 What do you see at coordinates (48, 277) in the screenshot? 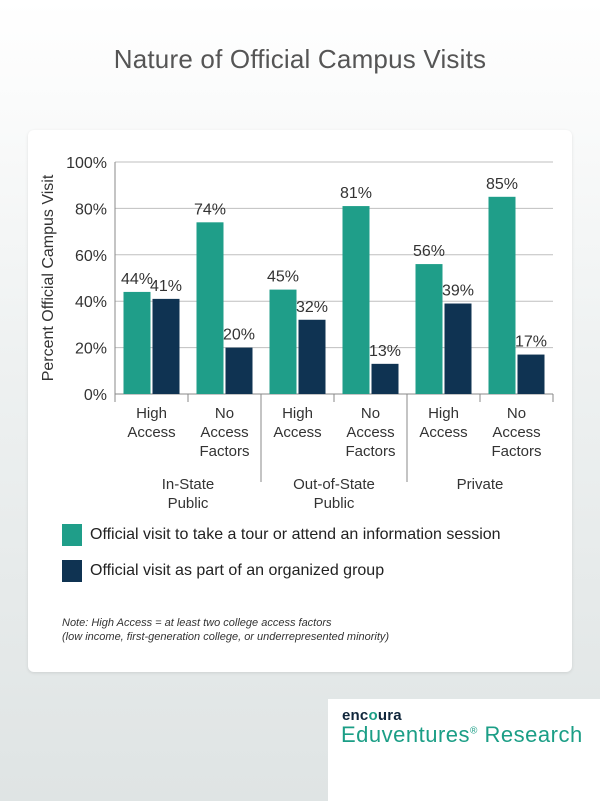
I see `y-axis-label: Percent Official Campus Visit` at bounding box center [48, 277].